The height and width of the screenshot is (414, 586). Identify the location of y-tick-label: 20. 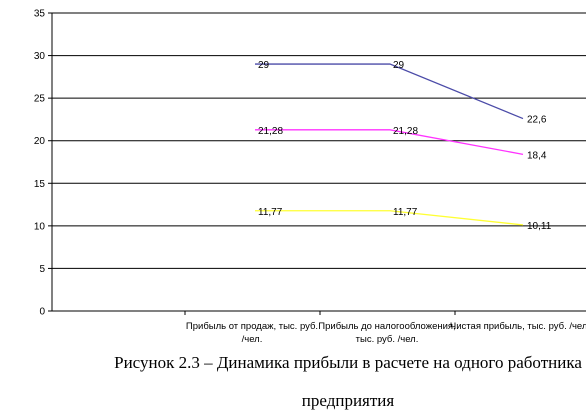
(40, 141).